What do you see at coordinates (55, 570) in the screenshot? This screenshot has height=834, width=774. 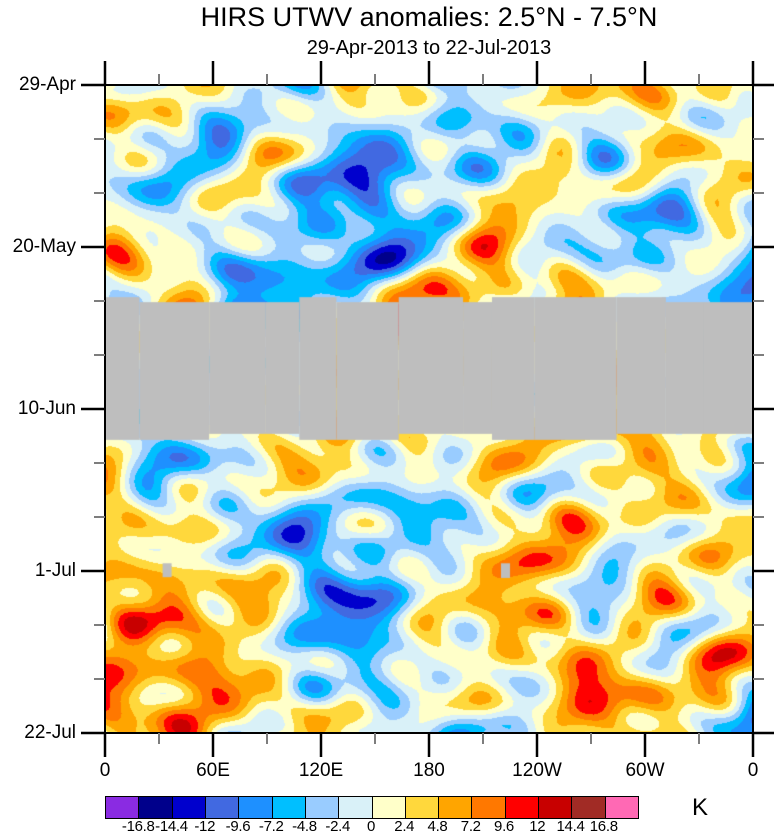 I see `y-tick-label: 1-Jul` at bounding box center [55, 570].